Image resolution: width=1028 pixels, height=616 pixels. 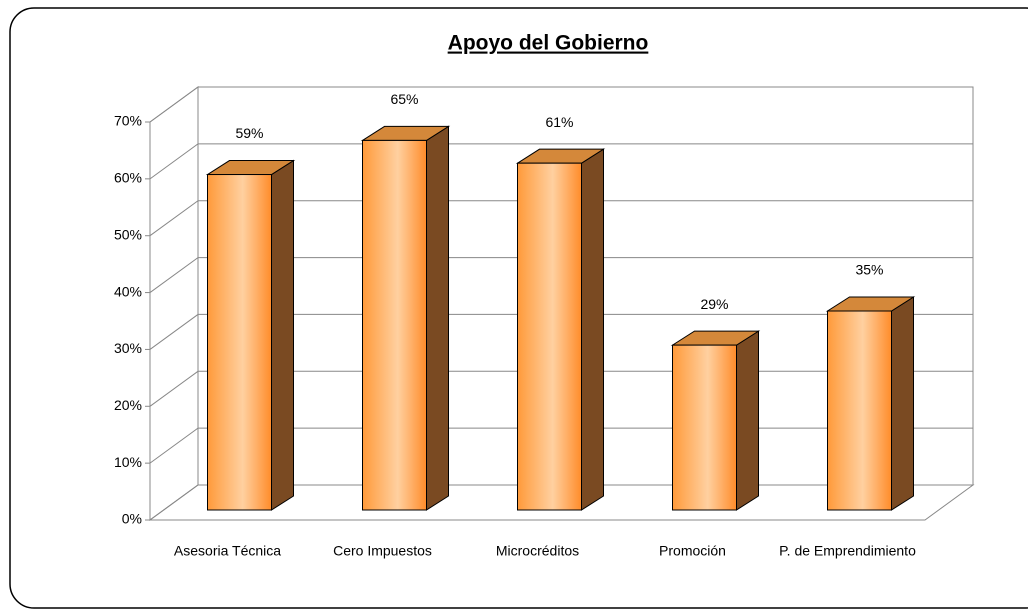 What do you see at coordinates (174, 303) in the screenshot?
I see `side-wall` at bounding box center [174, 303].